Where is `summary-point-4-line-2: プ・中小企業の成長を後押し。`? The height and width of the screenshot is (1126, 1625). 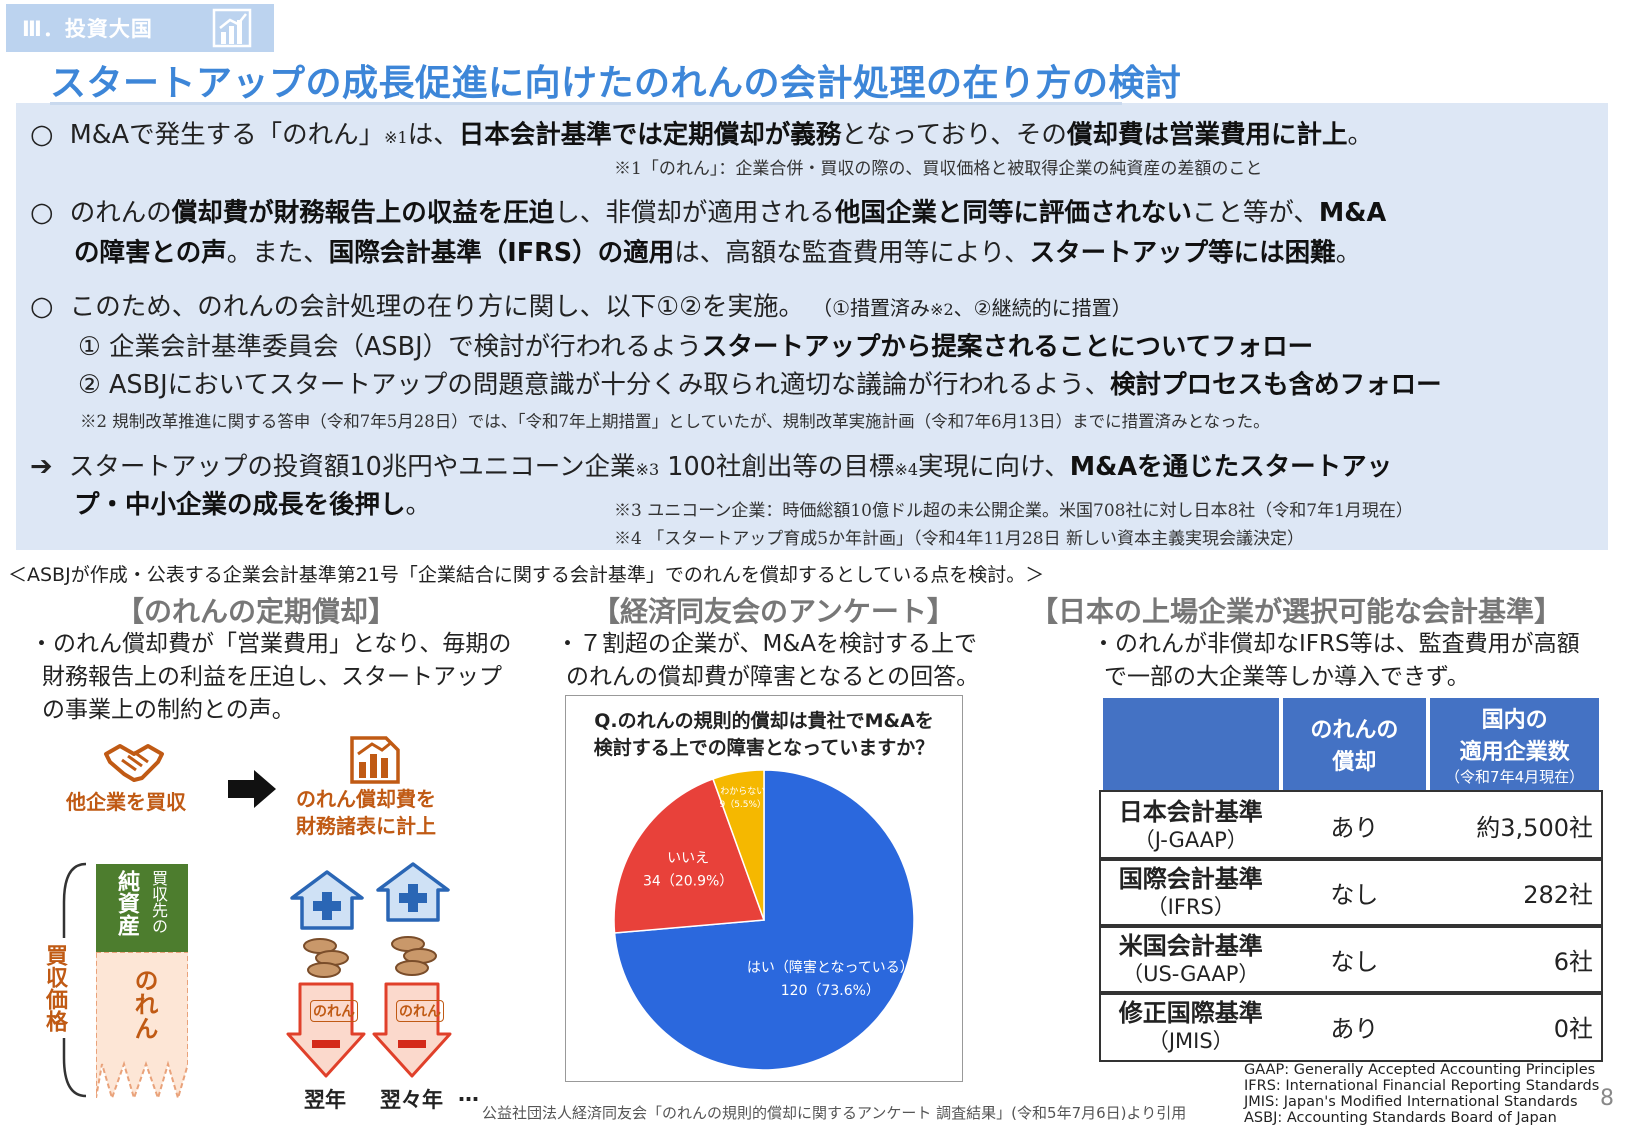 summary-point-4-line-2: プ・中小企業の成長を後押し。 is located at coordinates (252, 502).